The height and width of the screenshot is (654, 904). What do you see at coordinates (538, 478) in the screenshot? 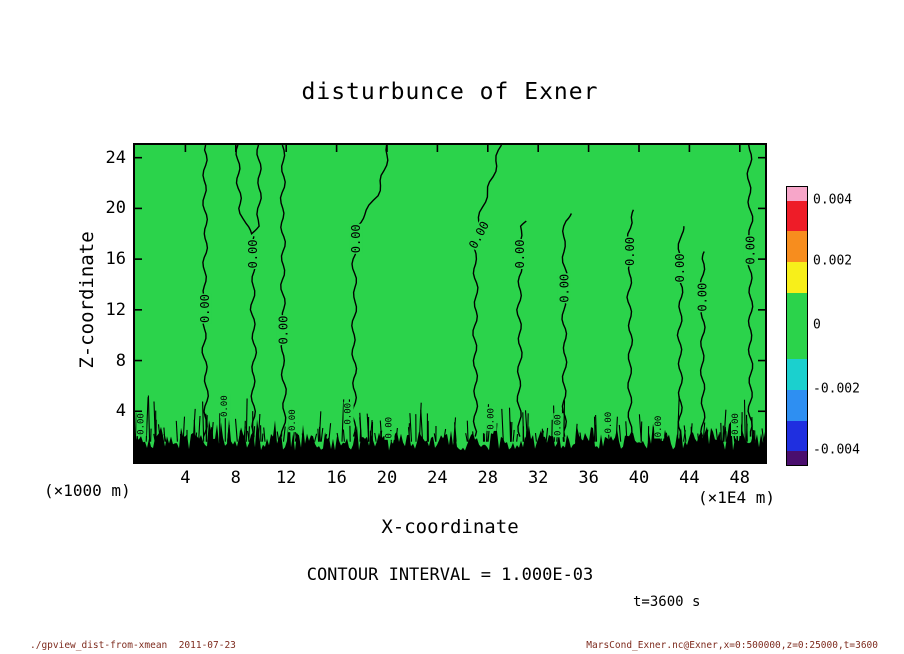
I see `x-tick-label: 32` at bounding box center [538, 478].